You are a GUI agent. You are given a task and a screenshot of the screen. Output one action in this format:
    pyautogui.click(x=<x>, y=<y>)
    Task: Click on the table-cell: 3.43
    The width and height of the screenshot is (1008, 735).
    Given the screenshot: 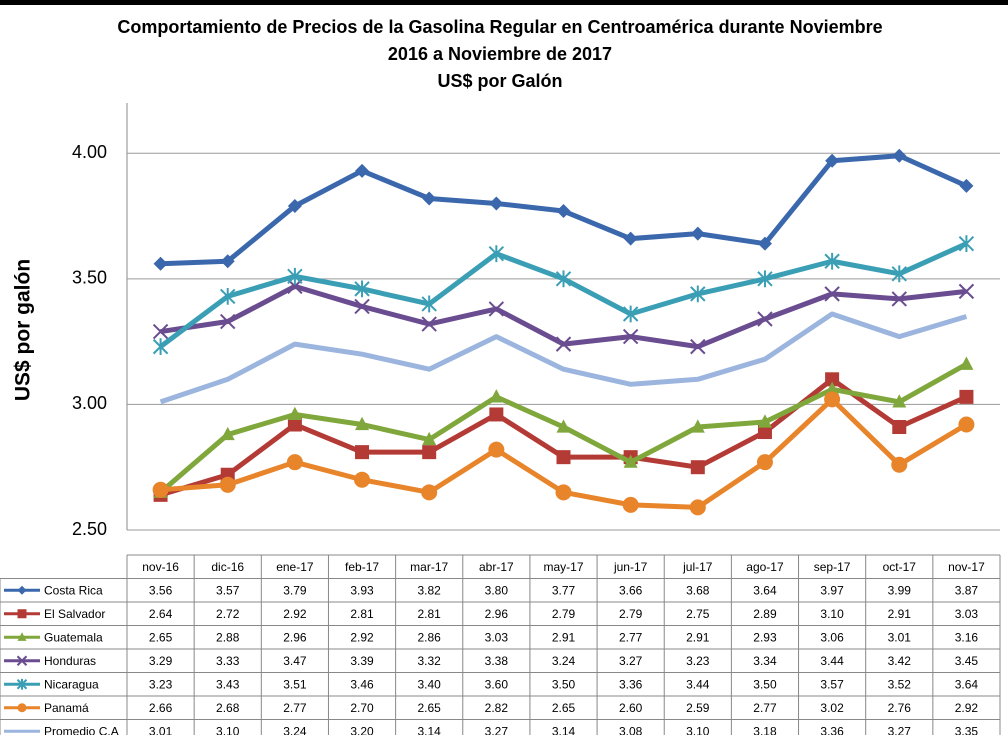 What is the action you would take?
    pyautogui.click(x=228, y=684)
    